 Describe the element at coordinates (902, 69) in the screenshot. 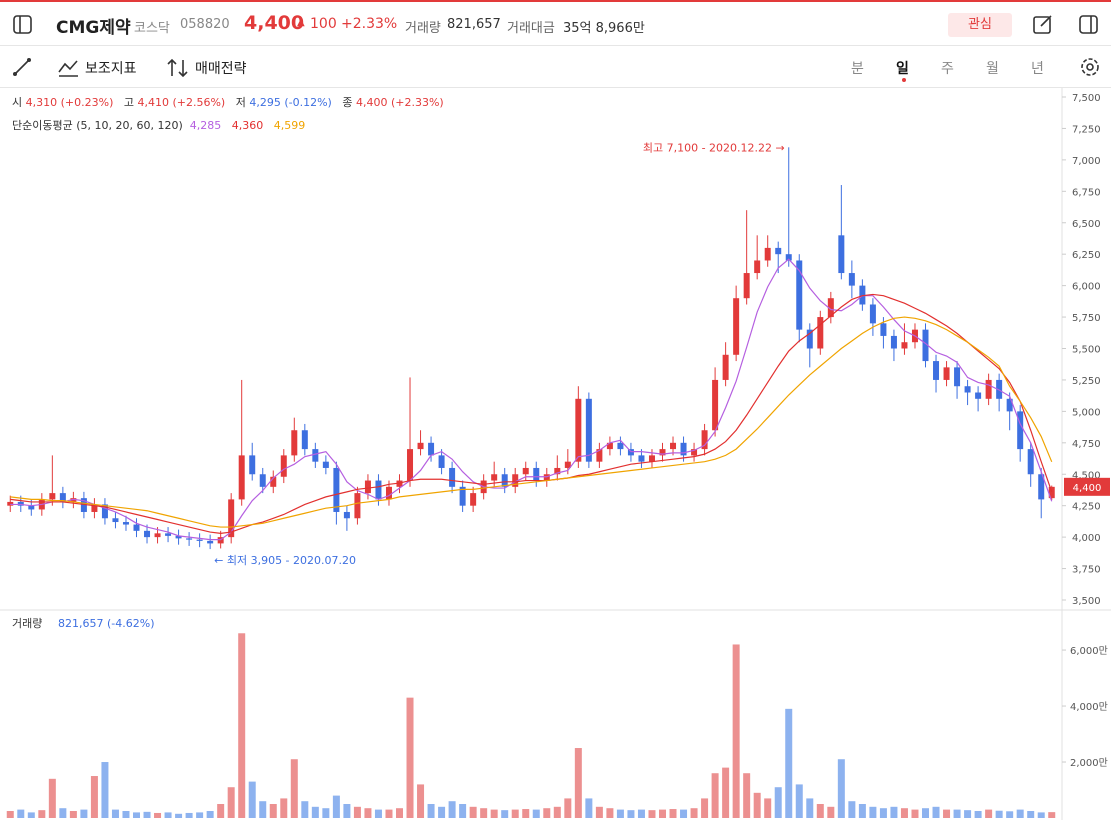

I see `period-tab: 일` at that location.